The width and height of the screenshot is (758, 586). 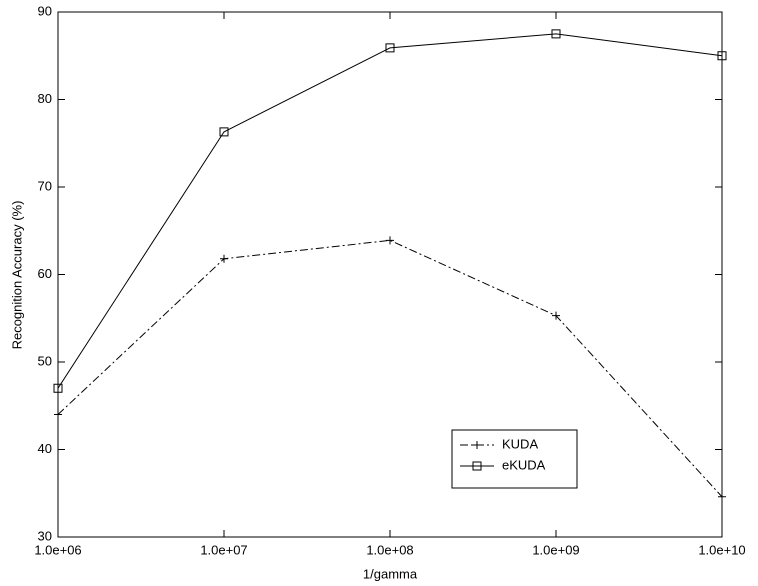 I want to click on legend-label: KUDA, so click(x=520, y=443).